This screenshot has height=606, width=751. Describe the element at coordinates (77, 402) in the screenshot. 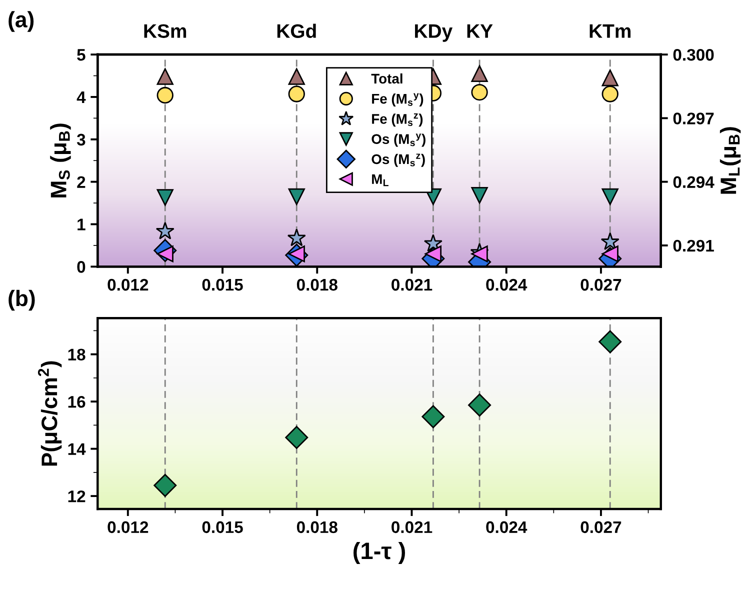

I see `y-tick-label: 16` at that location.